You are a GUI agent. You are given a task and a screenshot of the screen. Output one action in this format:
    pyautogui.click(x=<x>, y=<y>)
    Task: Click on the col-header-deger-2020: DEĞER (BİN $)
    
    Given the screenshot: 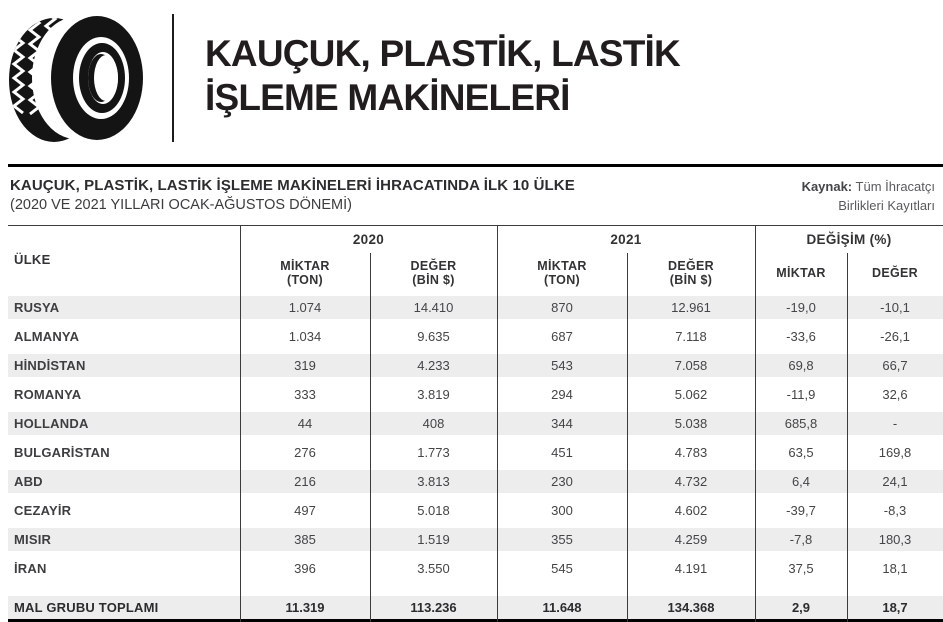 What is the action you would take?
    pyautogui.click(x=433, y=273)
    